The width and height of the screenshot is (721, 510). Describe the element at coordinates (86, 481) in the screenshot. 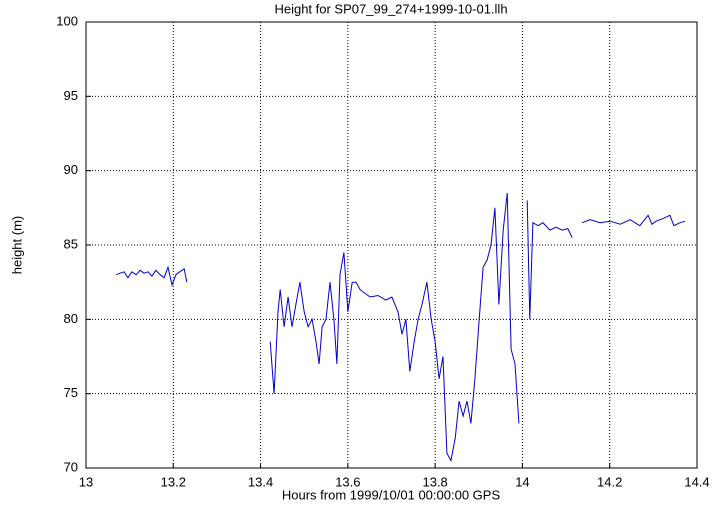

I see `x-tick-label: 13` at that location.